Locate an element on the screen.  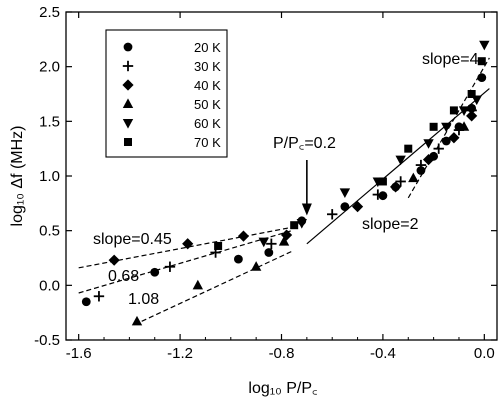
legend-label: 50 K is located at coordinates (207, 104).